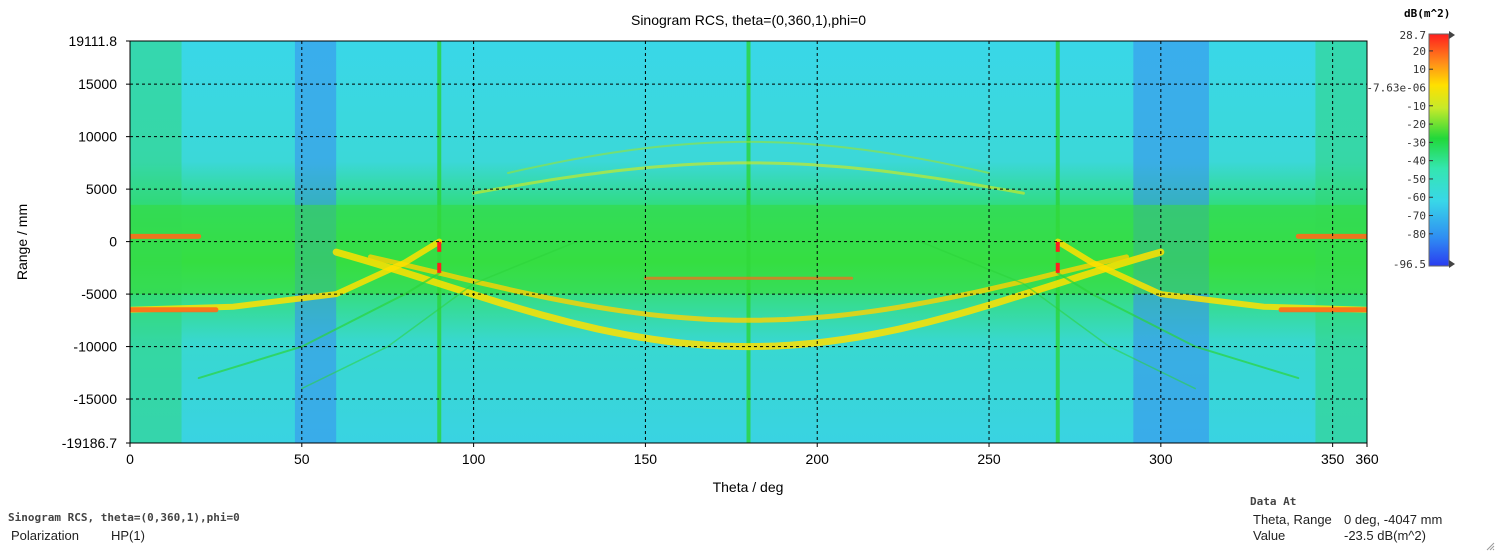  Describe the element at coordinates (1419, 69) in the screenshot. I see `colorbar-tick-label: 10` at that location.